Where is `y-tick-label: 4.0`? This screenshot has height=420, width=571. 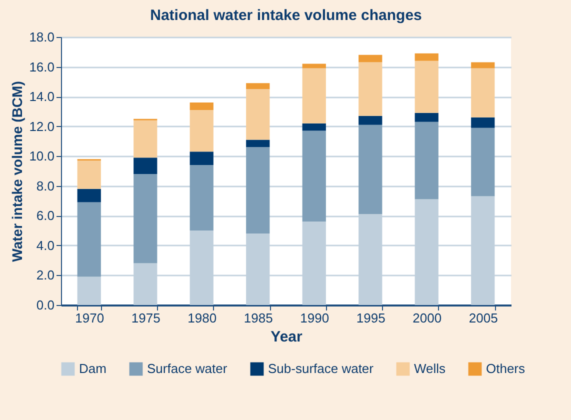
y-tick-label: 4.0 is located at coordinates (45, 245).